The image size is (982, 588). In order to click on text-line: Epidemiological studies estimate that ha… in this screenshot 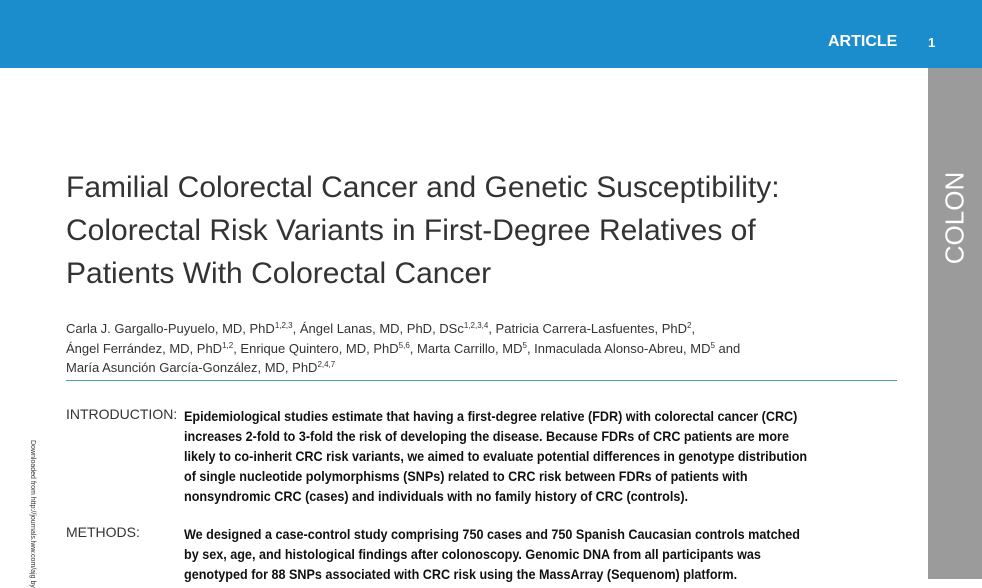, I will do `click(491, 416)`.